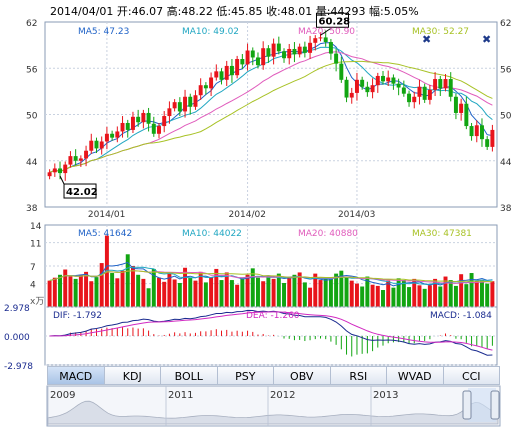 The height and width of the screenshot is (431, 520). What do you see at coordinates (17, 309) in the screenshot?
I see `macd-tick: 2.978` at bounding box center [17, 309].